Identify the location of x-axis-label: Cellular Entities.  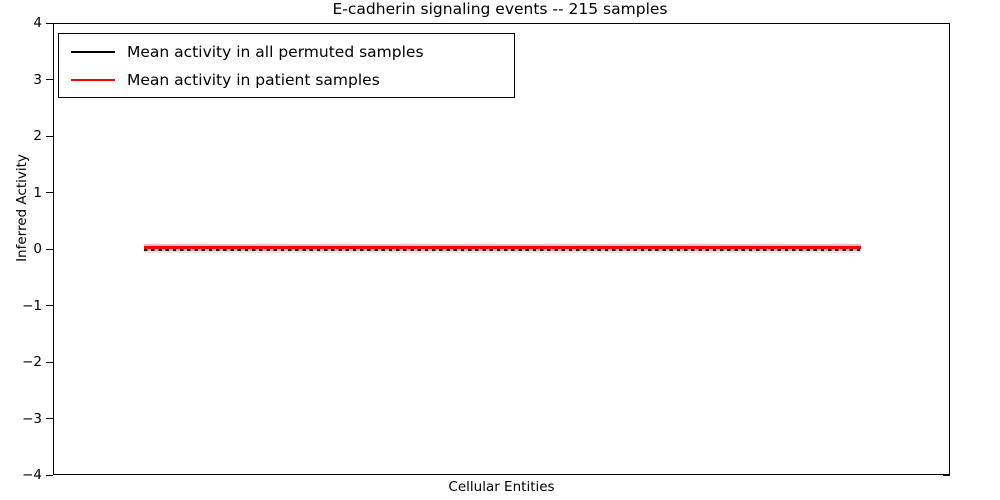
(501, 487).